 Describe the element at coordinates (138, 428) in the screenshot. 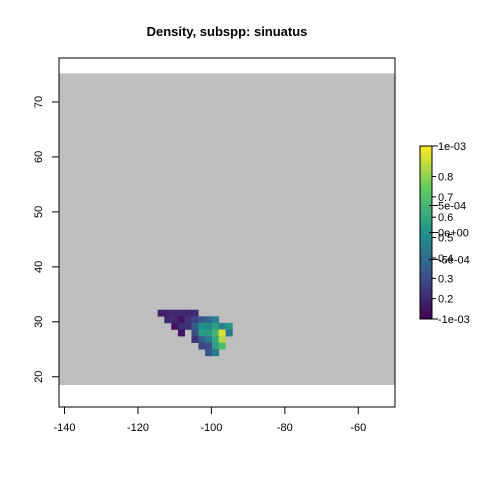

I see `x-tick-label: -120` at that location.